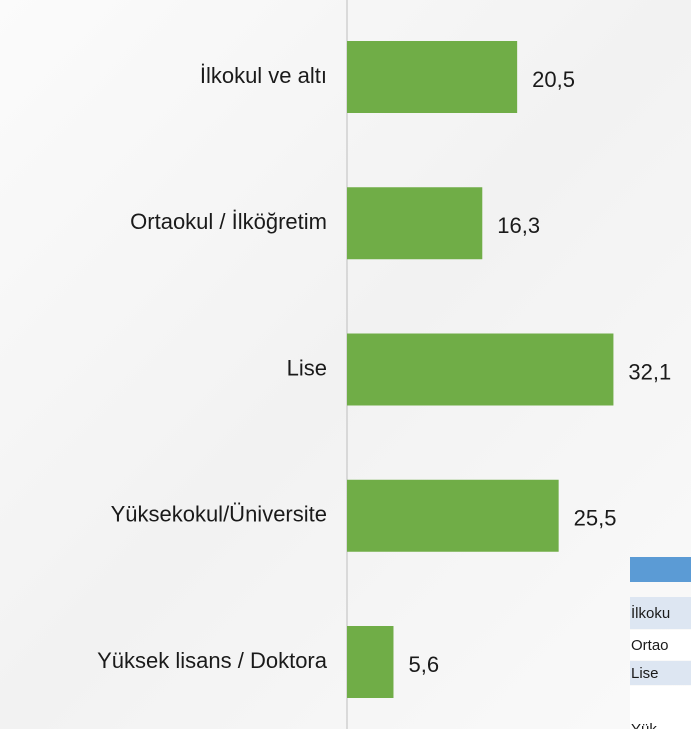 The height and width of the screenshot is (729, 691). I want to click on table-cell: Lise, so click(645, 673).